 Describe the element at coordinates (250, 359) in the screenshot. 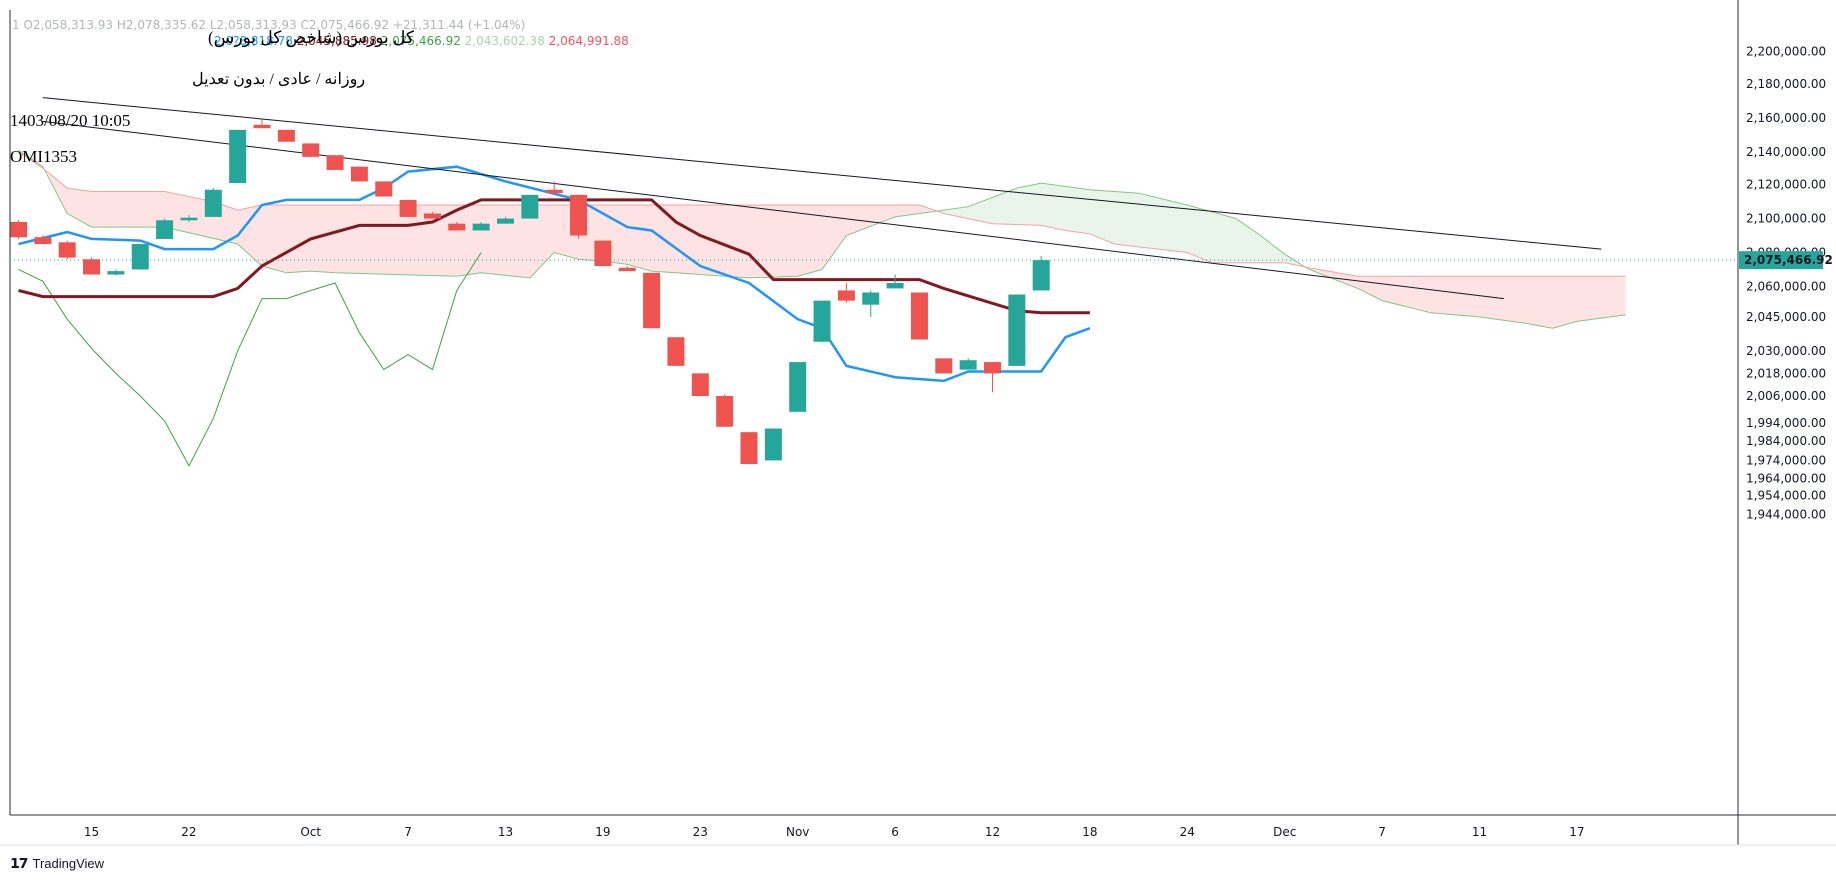

I see `lagging-span-line` at that location.